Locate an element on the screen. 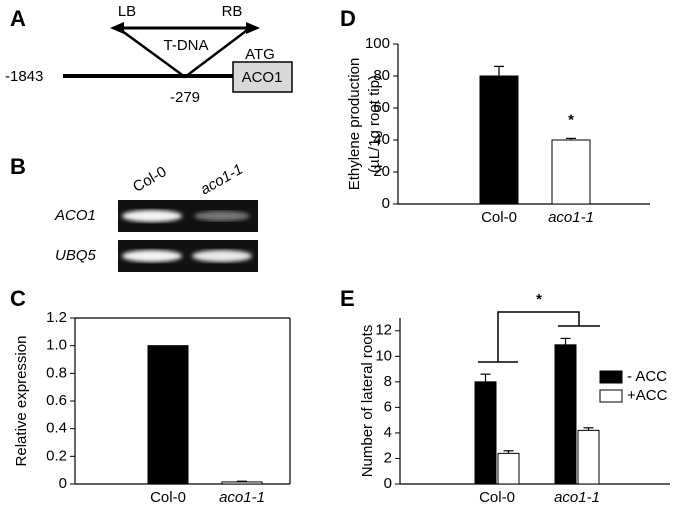 The width and height of the screenshot is (681, 518). legend-label: +ACC is located at coordinates (647, 395).